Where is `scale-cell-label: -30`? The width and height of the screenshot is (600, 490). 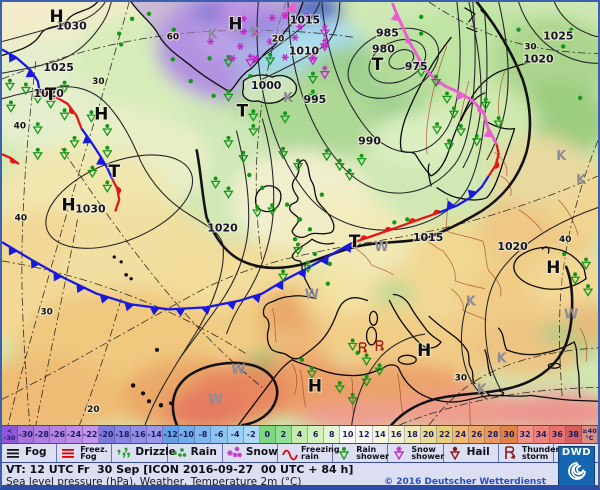
scale-cell-label: -30 is located at coordinates (25, 434).